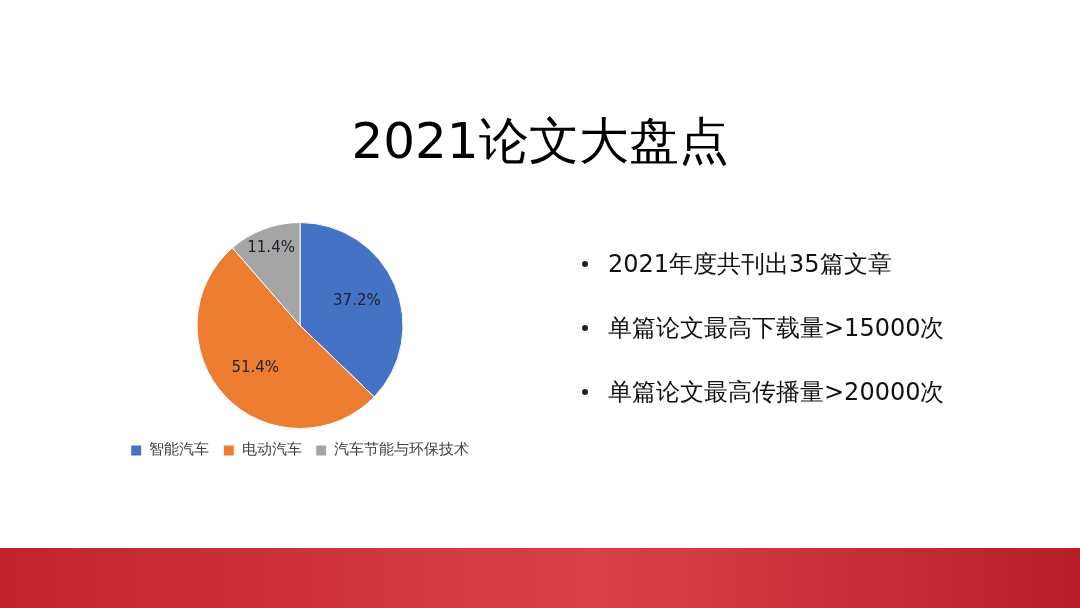 The image size is (1080, 608). What do you see at coordinates (402, 449) in the screenshot?
I see `legend-label: 汽车节能与环保技术` at bounding box center [402, 449].